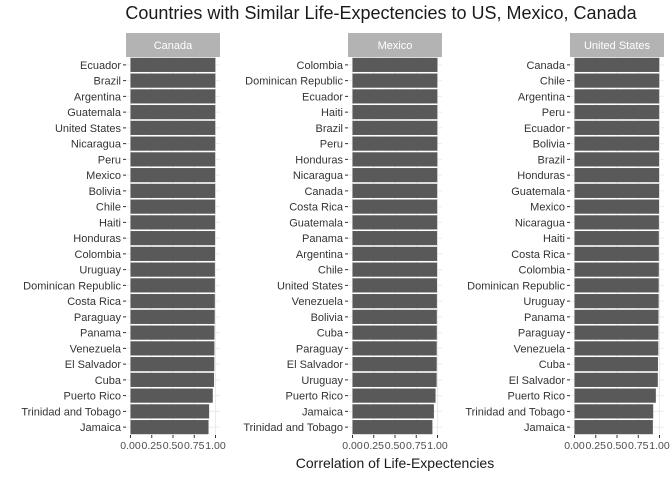 This screenshot has width=672, height=480. Describe the element at coordinates (100, 271) in the screenshot. I see `category-label: Uruguay` at that location.